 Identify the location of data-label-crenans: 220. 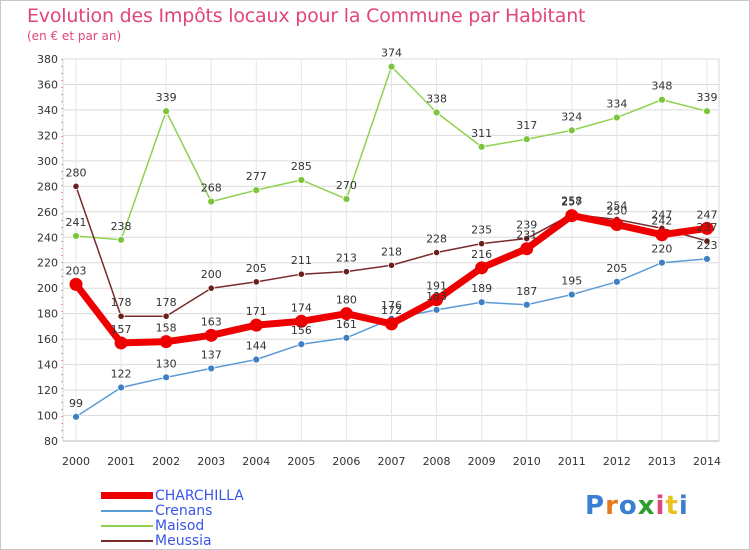
(661, 249).